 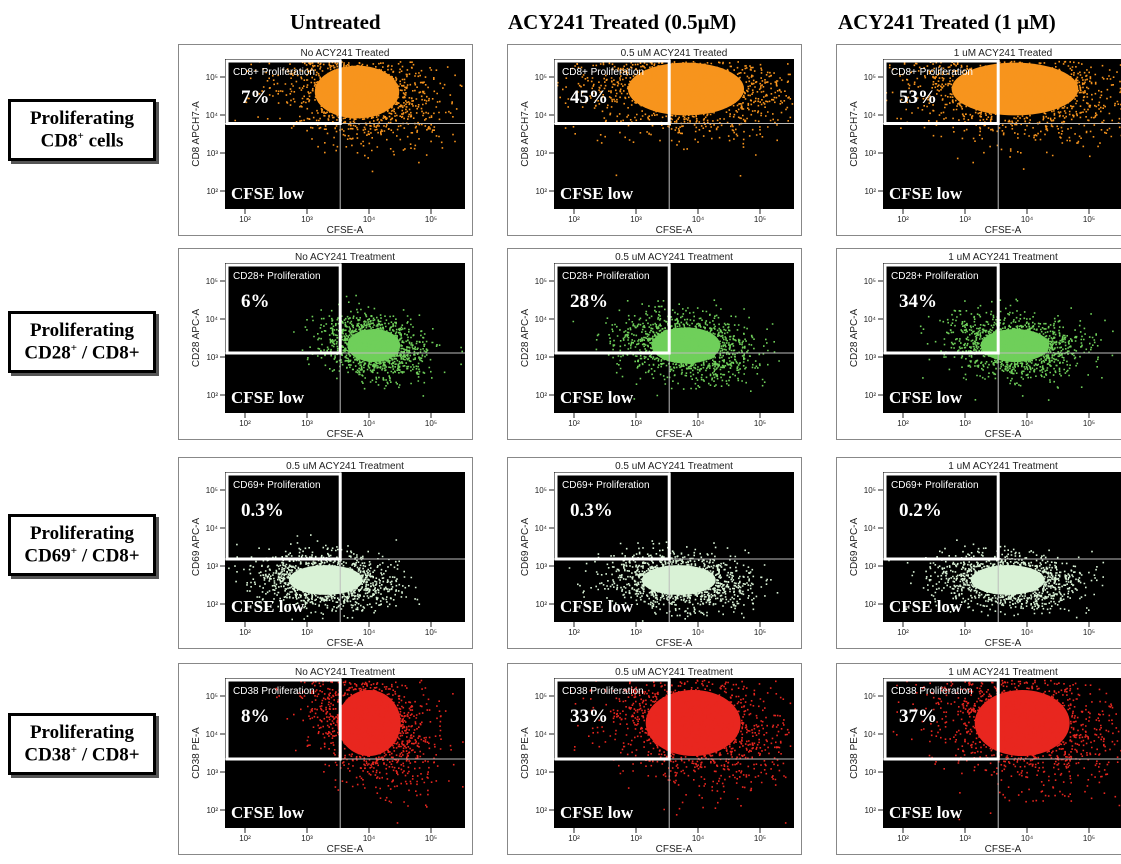 What do you see at coordinates (589, 716) in the screenshot?
I see `percentage-value: 33%` at bounding box center [589, 716].